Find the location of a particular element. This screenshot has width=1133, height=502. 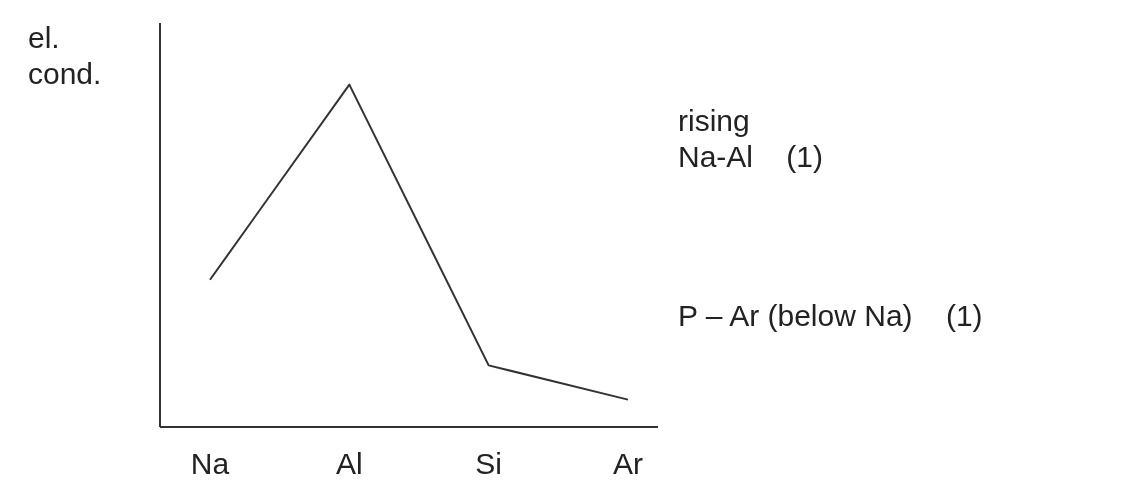

x-tick-label: Ar is located at coordinates (628, 464).